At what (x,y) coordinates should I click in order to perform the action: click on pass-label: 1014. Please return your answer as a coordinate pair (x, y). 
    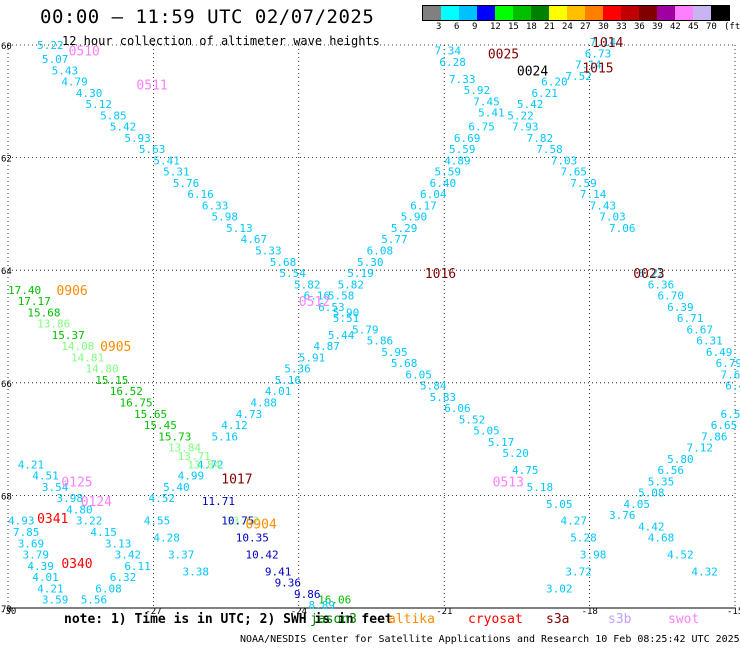
    Looking at the image, I should click on (607, 43).